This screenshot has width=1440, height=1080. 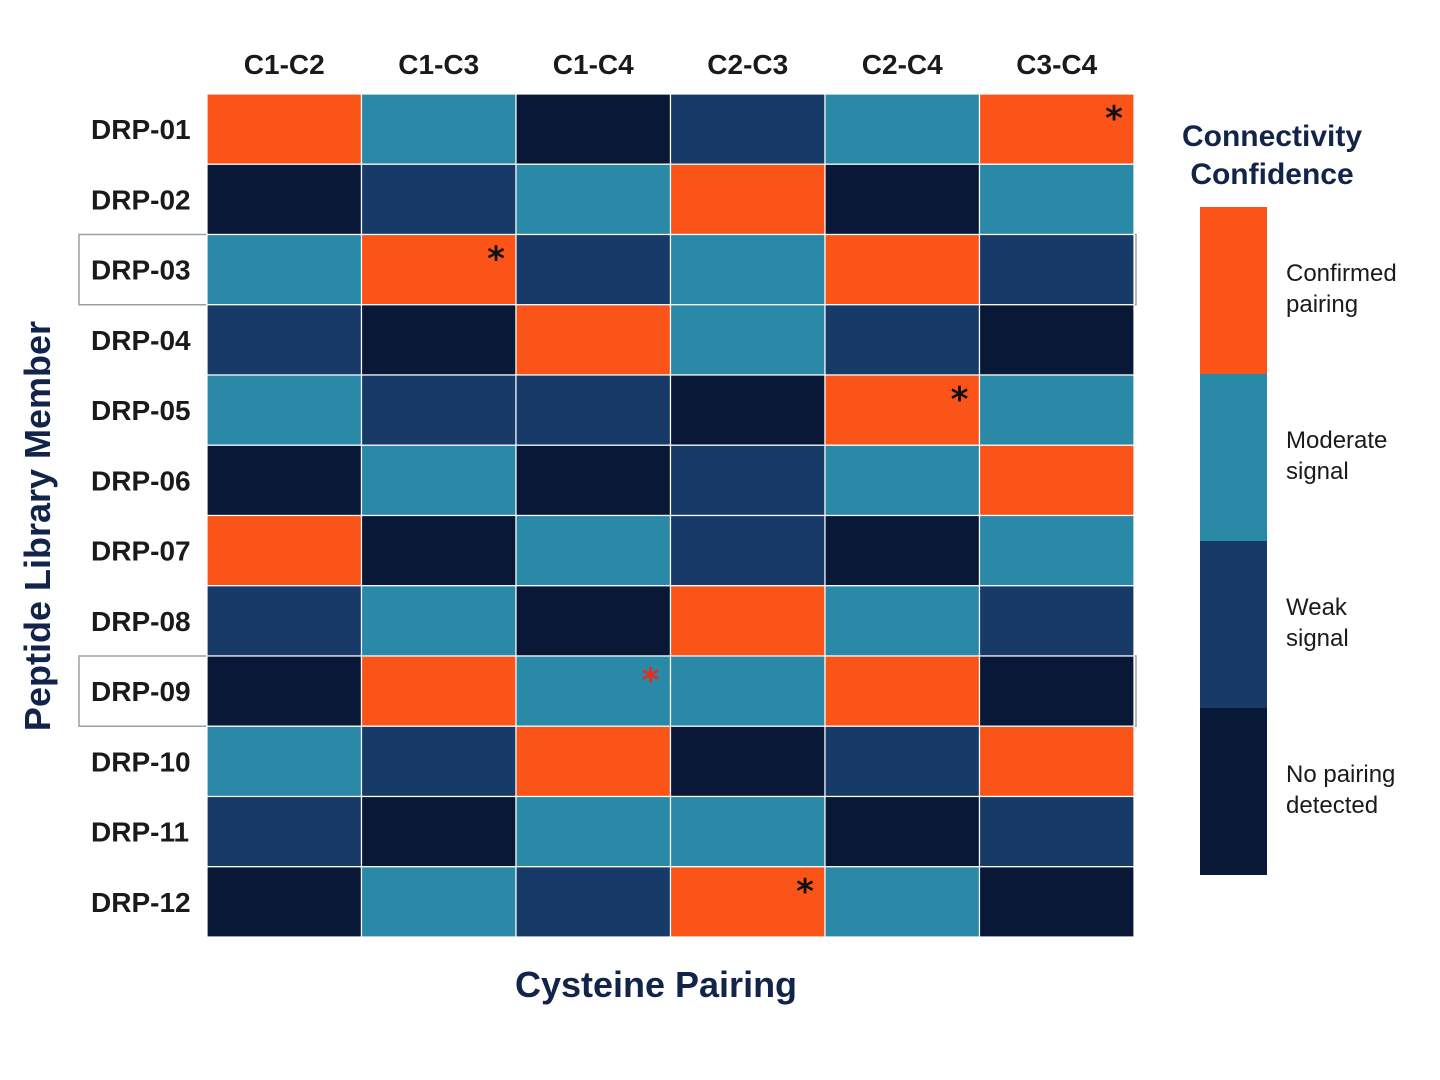 I want to click on legend-label-moderate-signal-line-2: signal, so click(x=1317, y=471).